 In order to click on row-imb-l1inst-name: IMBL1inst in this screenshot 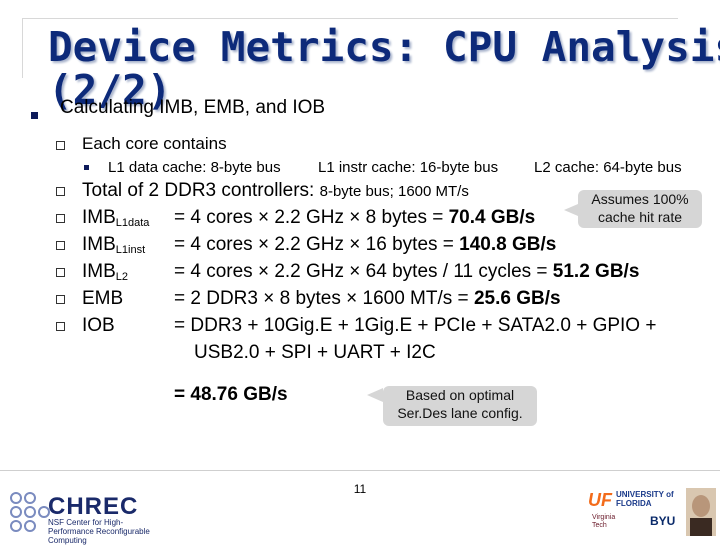, I will do `click(114, 245)`.